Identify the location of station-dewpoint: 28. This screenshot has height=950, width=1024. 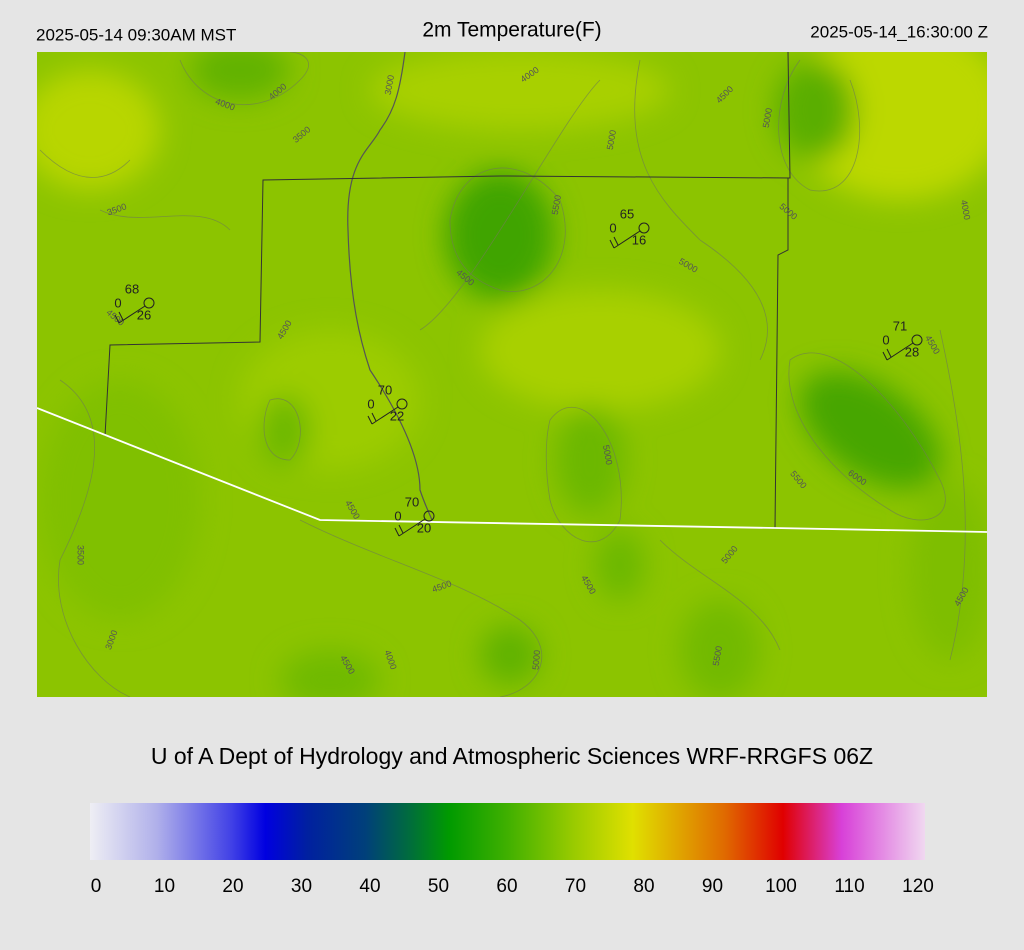
(912, 351).